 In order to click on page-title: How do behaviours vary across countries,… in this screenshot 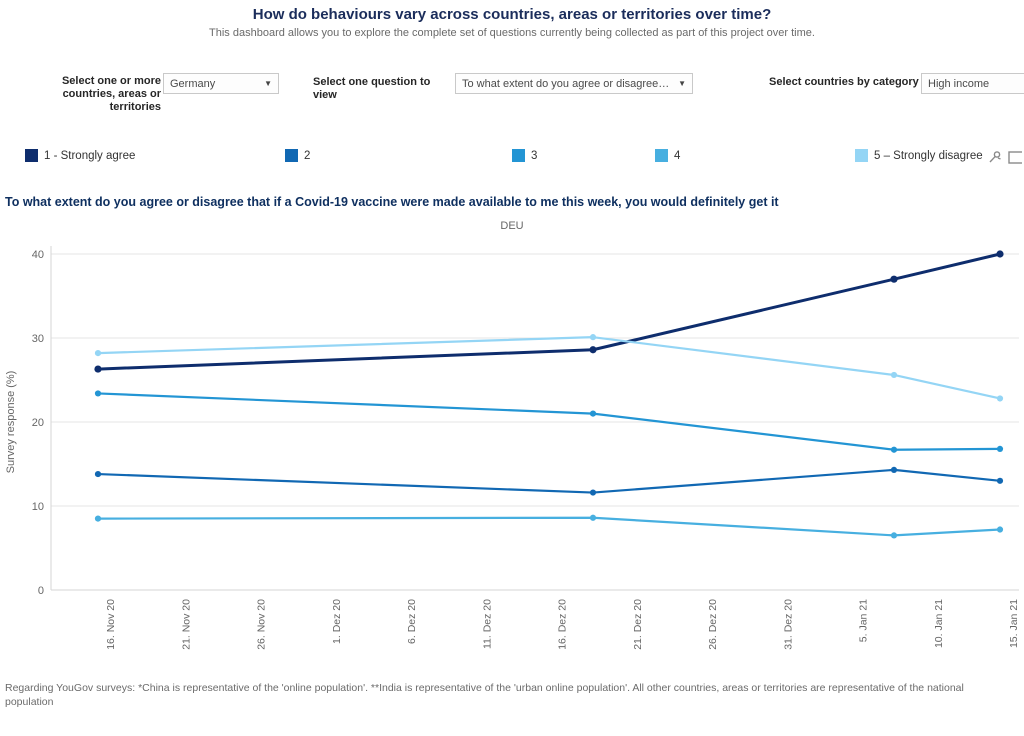, I will do `click(512, 14)`.